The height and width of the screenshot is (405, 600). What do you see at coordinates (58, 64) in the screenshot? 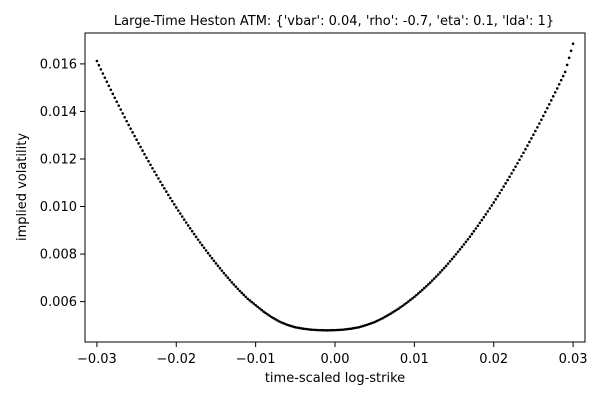
I see `y-tick-label: 0.016` at bounding box center [58, 64].